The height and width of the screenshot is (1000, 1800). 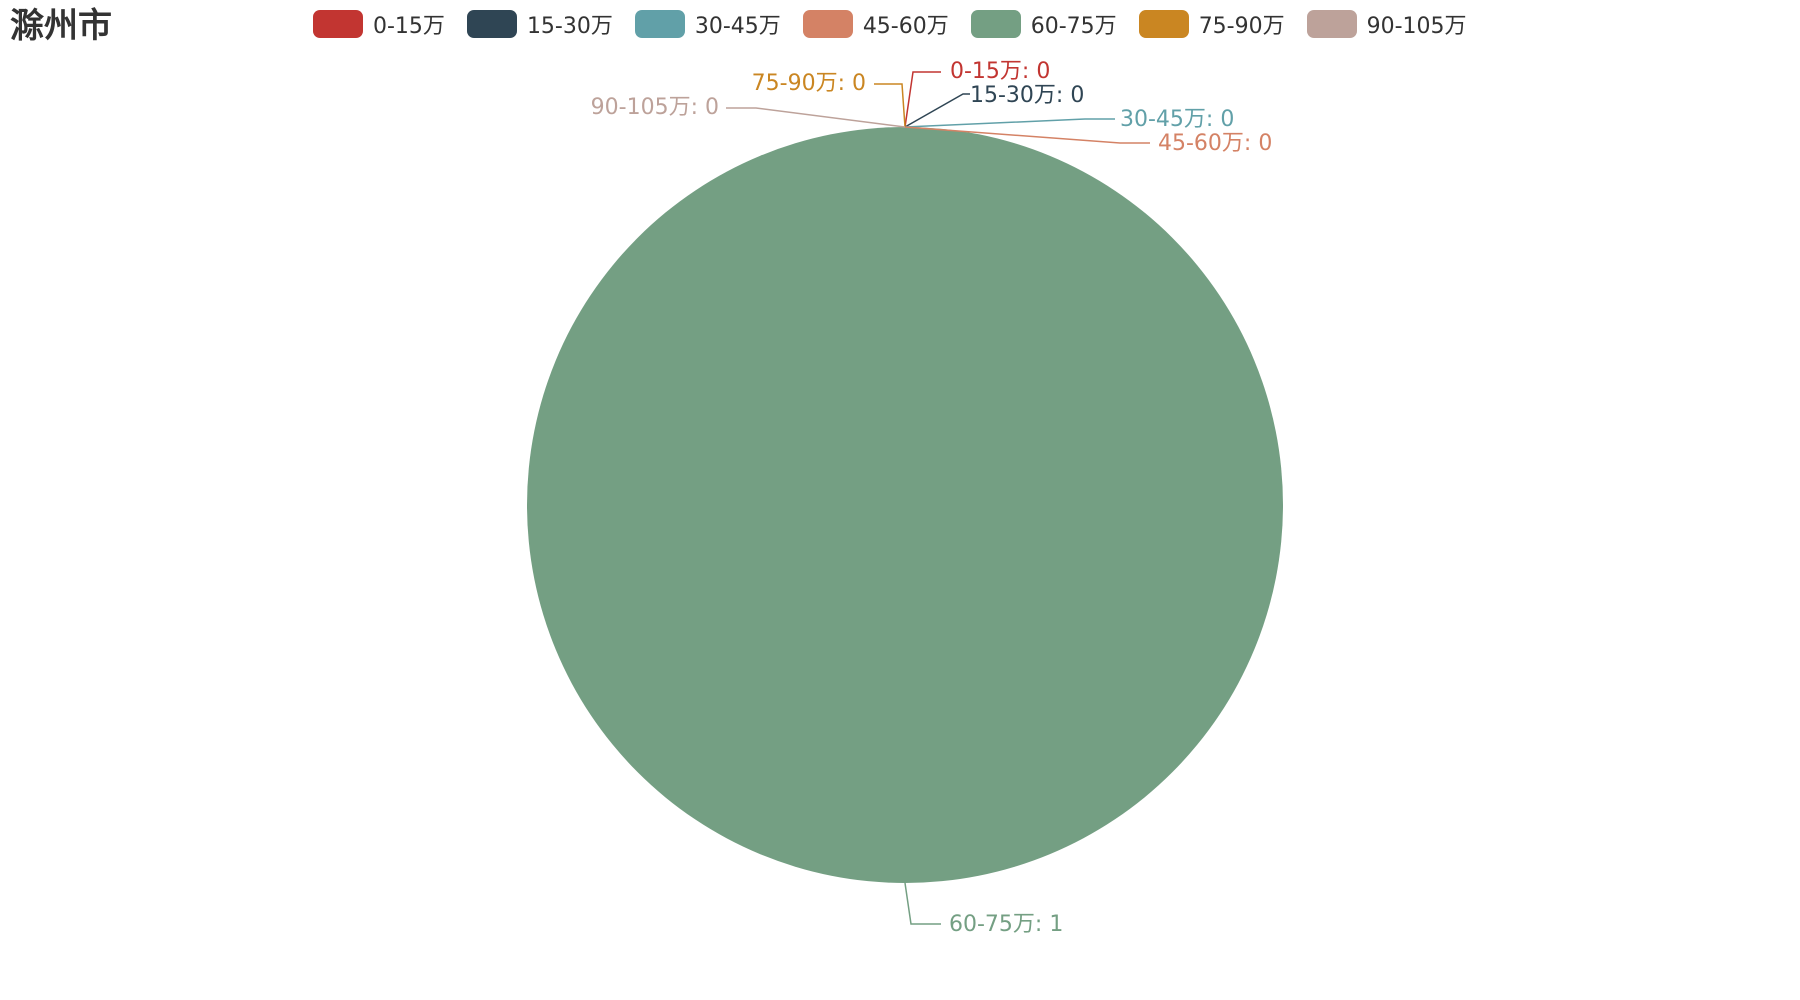 I want to click on legend-label: 60-75万, so click(x=1073, y=26).